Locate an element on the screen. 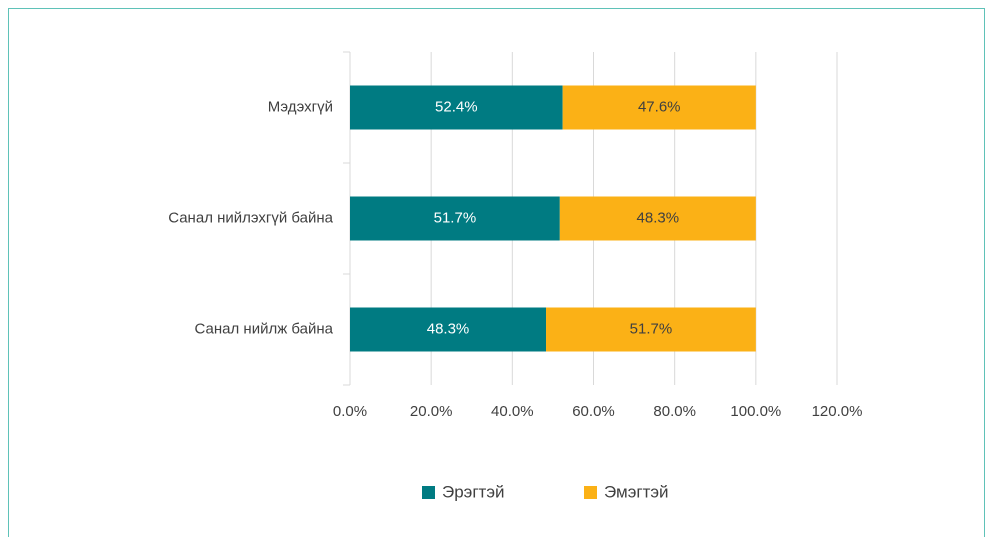 This screenshot has width=994, height=537. x-tick-label: 120.0% is located at coordinates (837, 411).